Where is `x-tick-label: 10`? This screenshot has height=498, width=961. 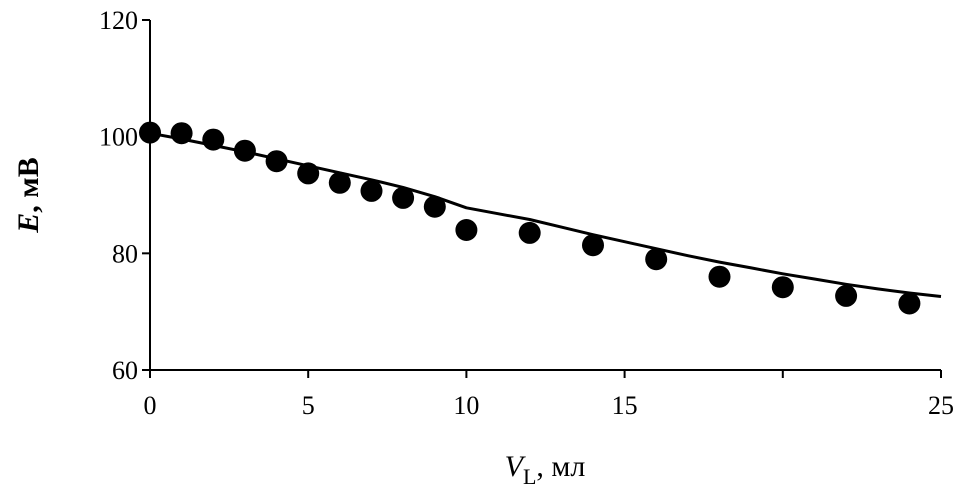
x-tick-label: 10 is located at coordinates (466, 405).